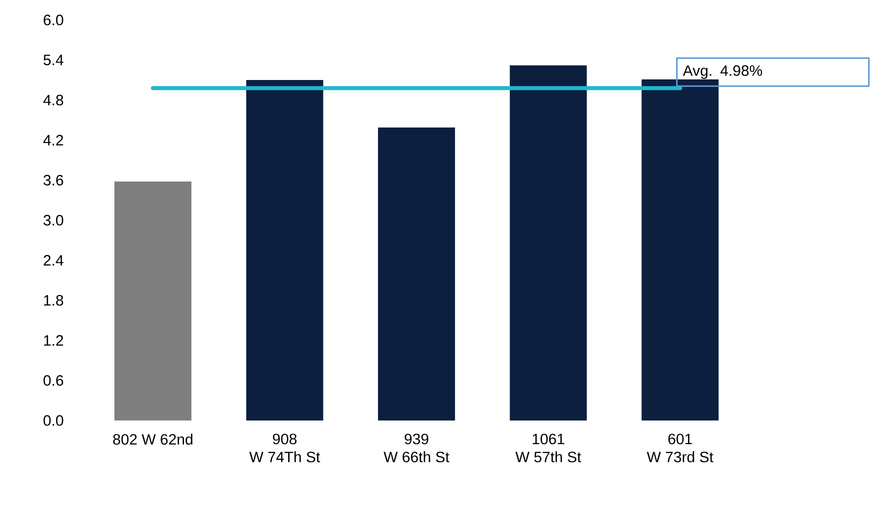 This screenshot has width=877, height=508. Describe the element at coordinates (548, 448) in the screenshot. I see `x-tick-label: 1061 W 57th St` at that location.